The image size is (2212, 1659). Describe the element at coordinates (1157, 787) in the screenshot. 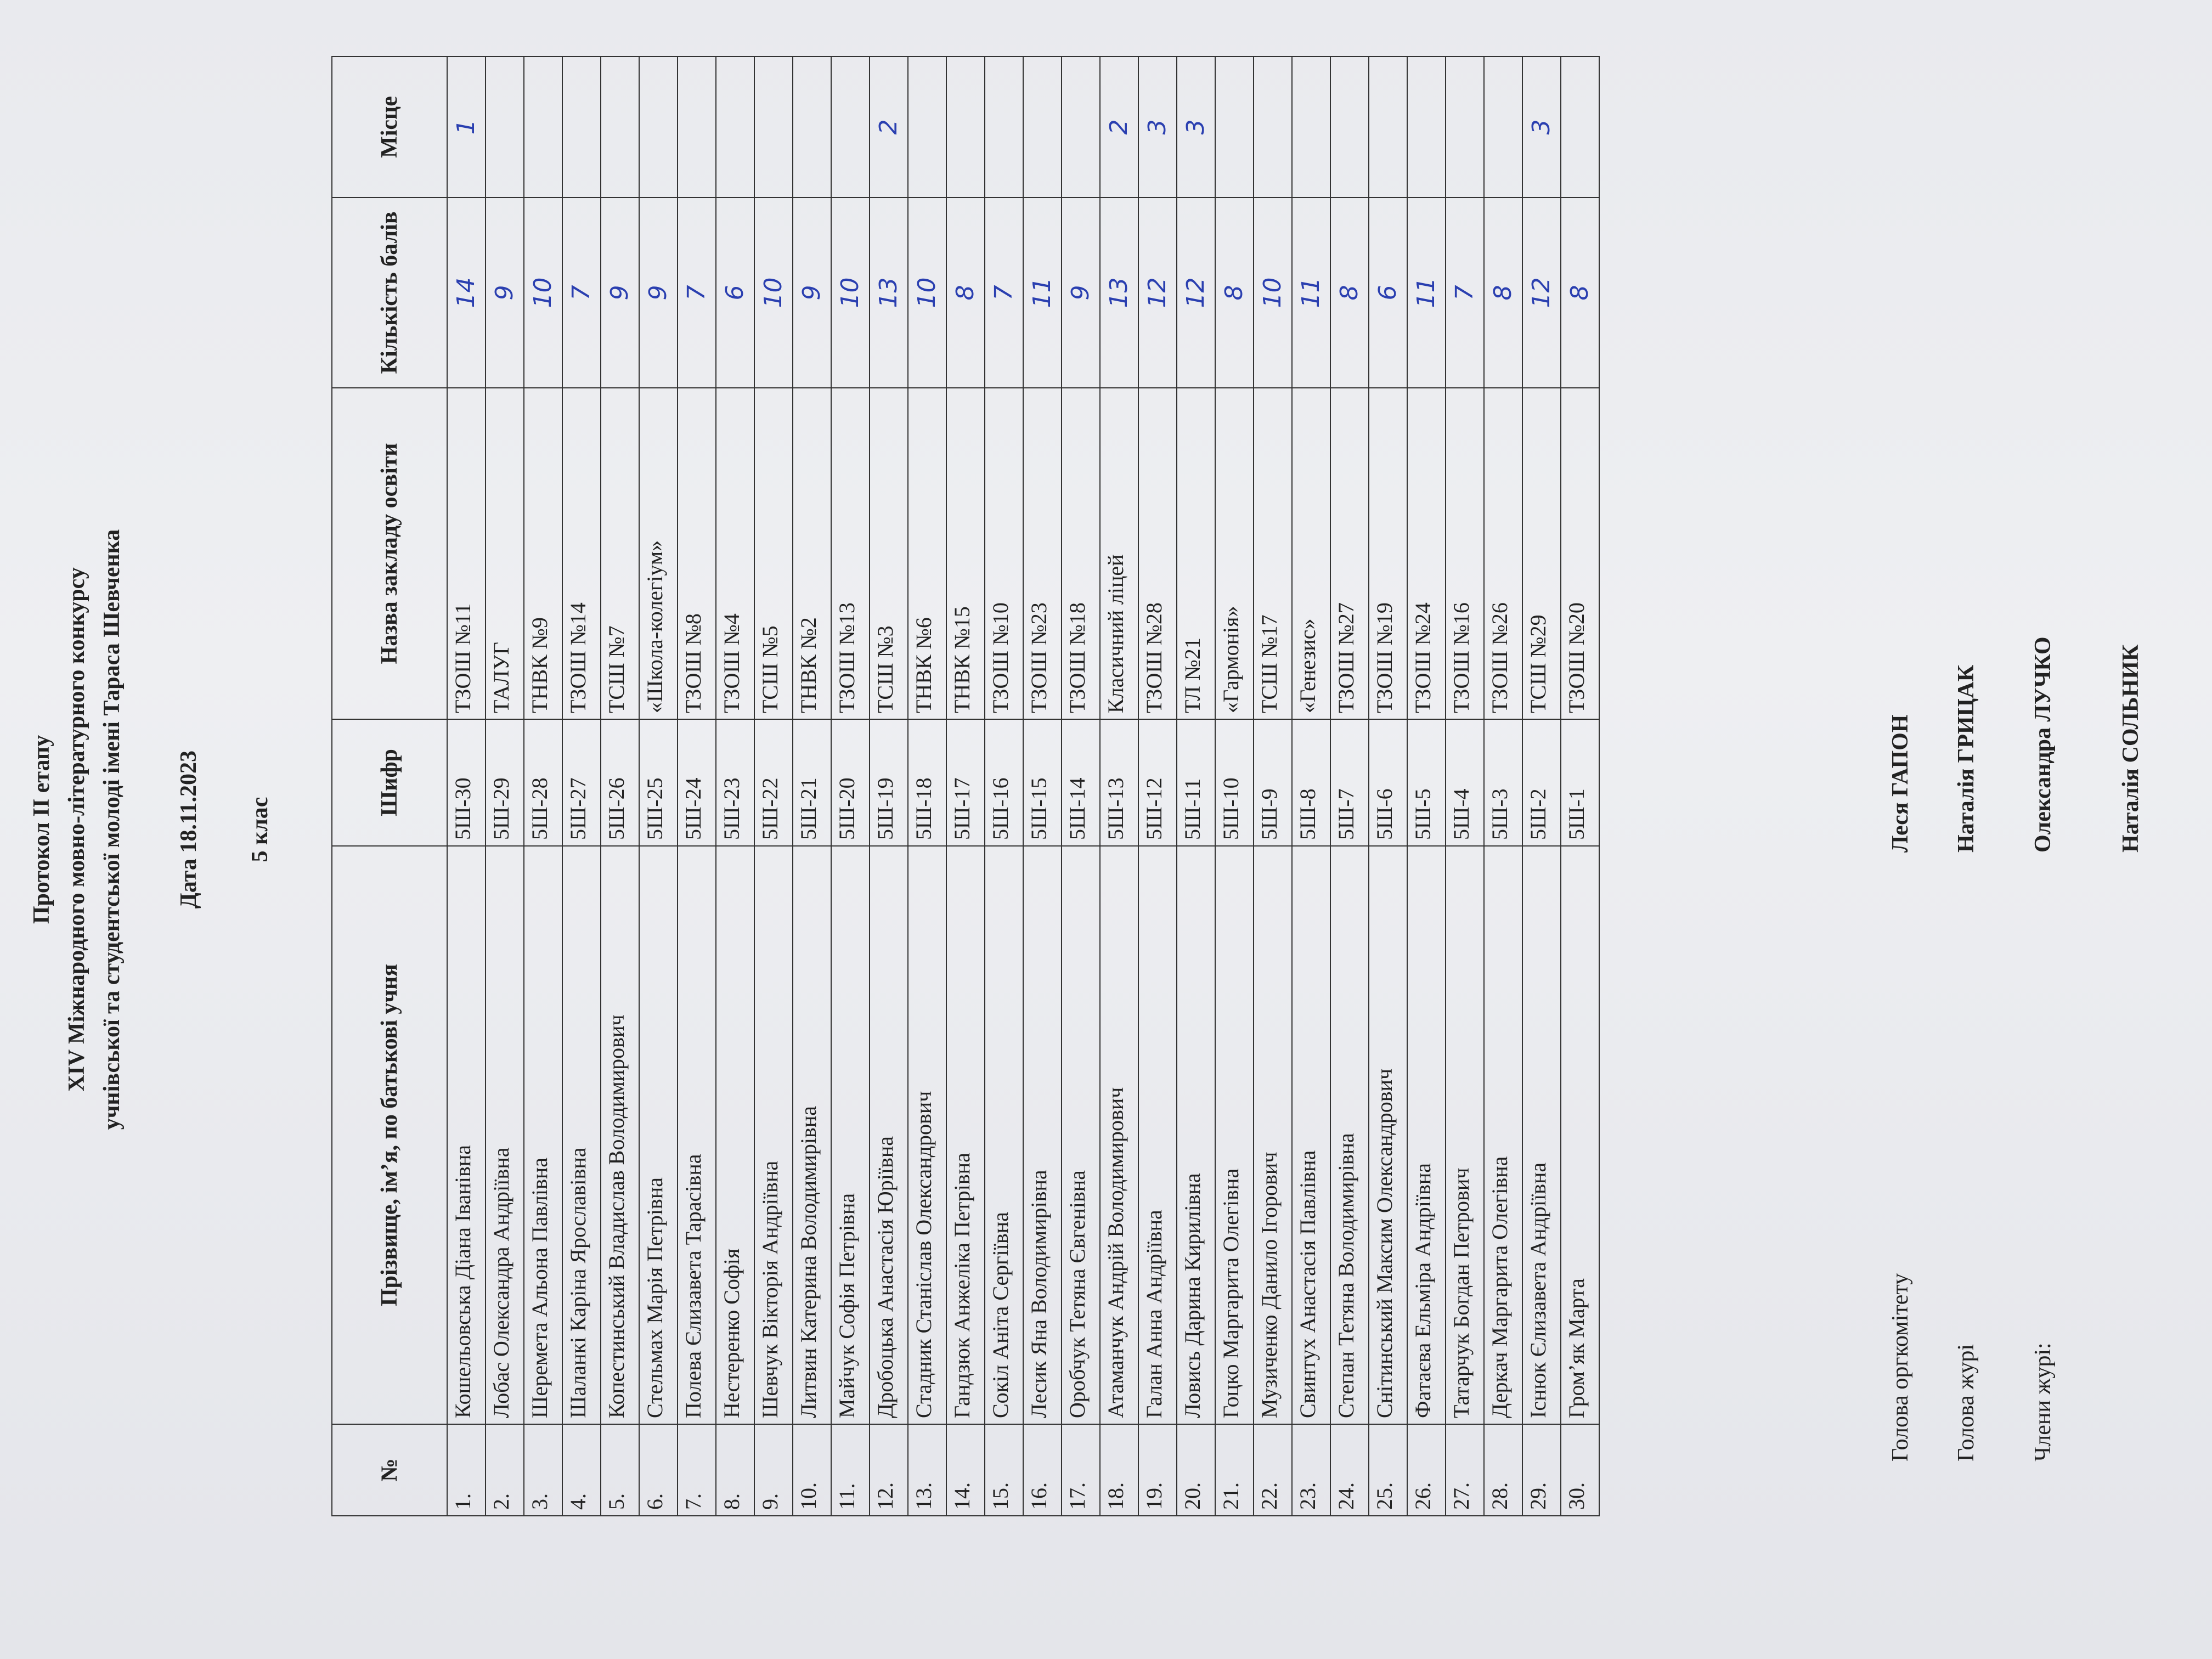

I see `table-row: 19. Галан Анна Андріївна 5Ш-12 ТЗОШ №28 12 3` at that location.